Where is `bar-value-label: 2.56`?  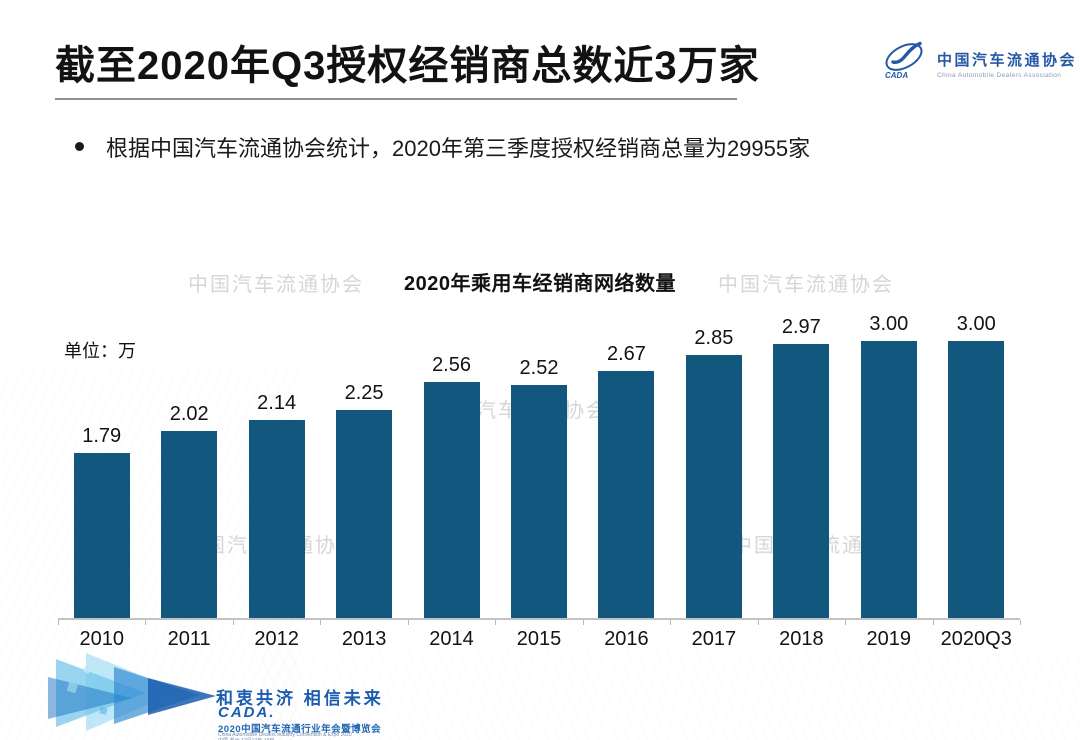
bar-value-label: 2.56 is located at coordinates (451, 365).